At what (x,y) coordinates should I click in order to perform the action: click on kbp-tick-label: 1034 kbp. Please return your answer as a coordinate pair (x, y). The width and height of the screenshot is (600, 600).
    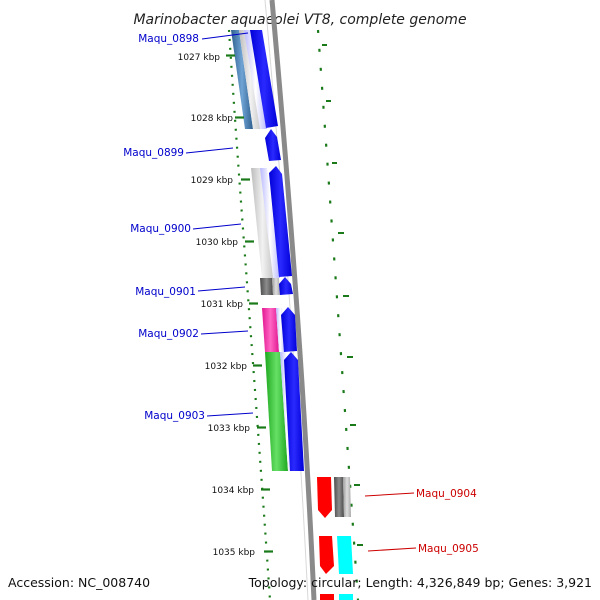
    Looking at the image, I should click on (233, 491).